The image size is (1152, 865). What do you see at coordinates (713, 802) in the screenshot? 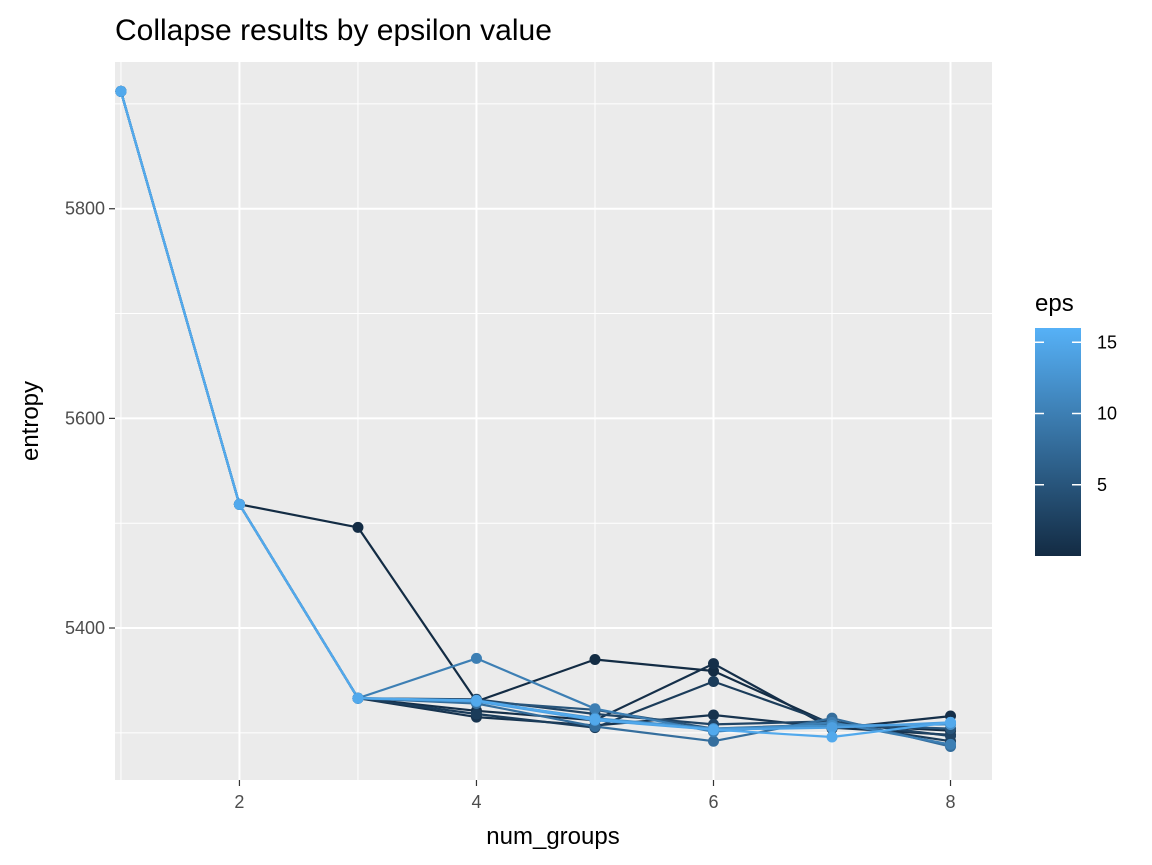
I see `x-tick-label: 6` at bounding box center [713, 802].